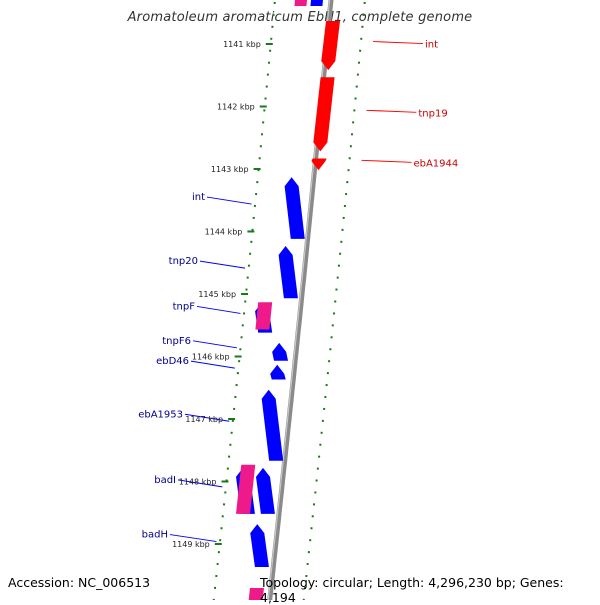 The width and height of the screenshot is (600, 605). I want to click on leader-ebA1953, so click(207, 417).